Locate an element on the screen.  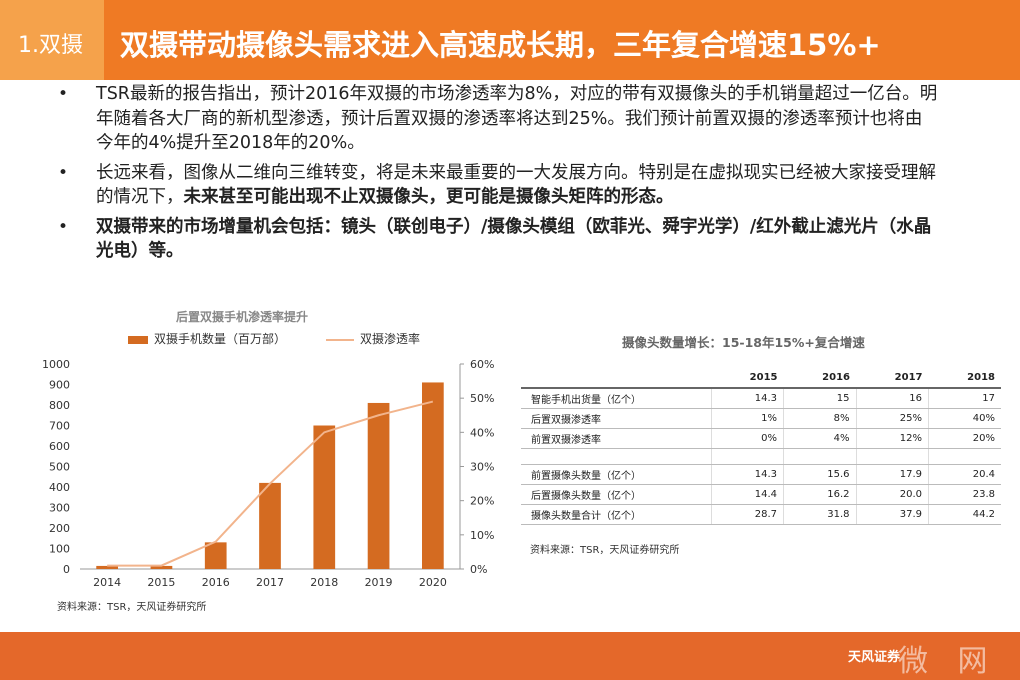
table-cell: 37.9 is located at coordinates (892, 514).